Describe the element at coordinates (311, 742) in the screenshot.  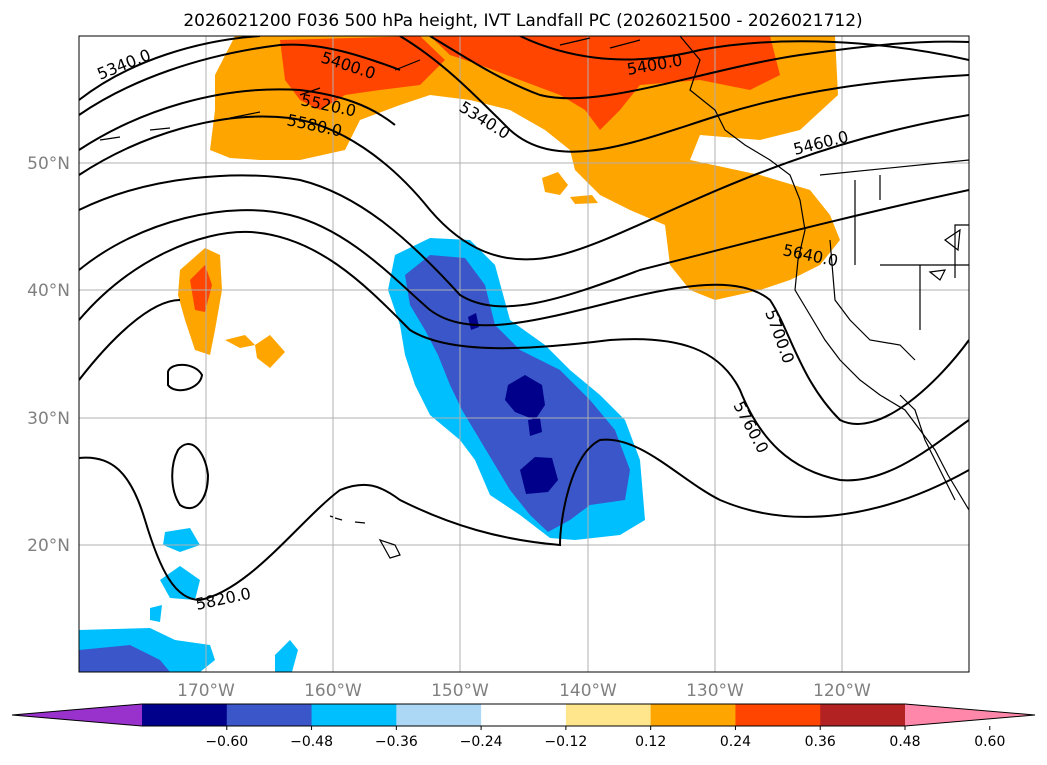
I see `colorbar-tick-label: −0.48` at that location.